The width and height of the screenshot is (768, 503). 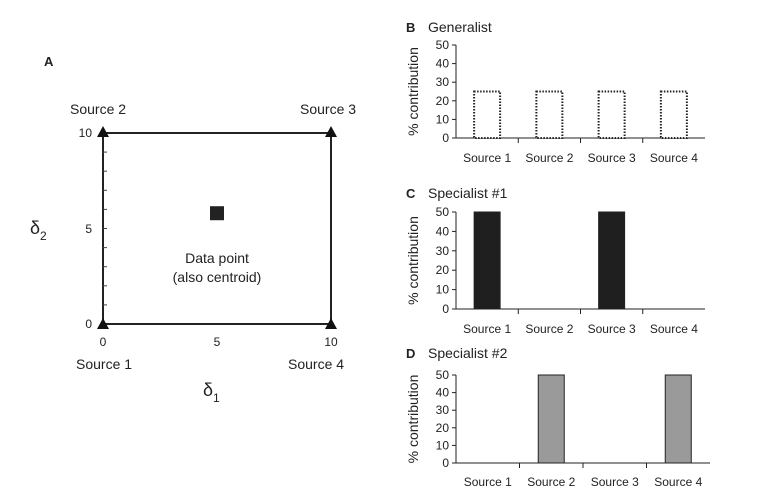 I want to click on x-tick-5: 5, so click(x=217, y=342).